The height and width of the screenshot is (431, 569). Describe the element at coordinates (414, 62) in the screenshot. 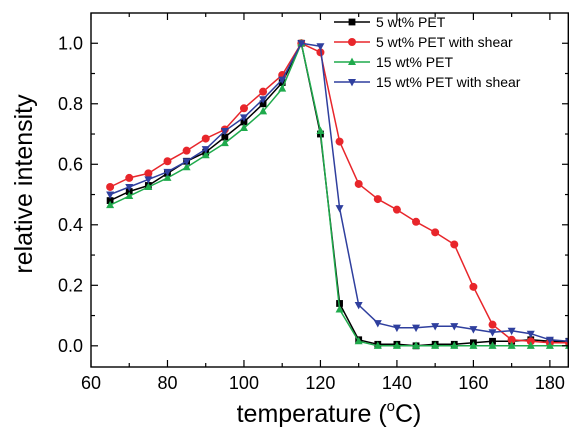

I see `legend-label: 15 wt% PET` at that location.